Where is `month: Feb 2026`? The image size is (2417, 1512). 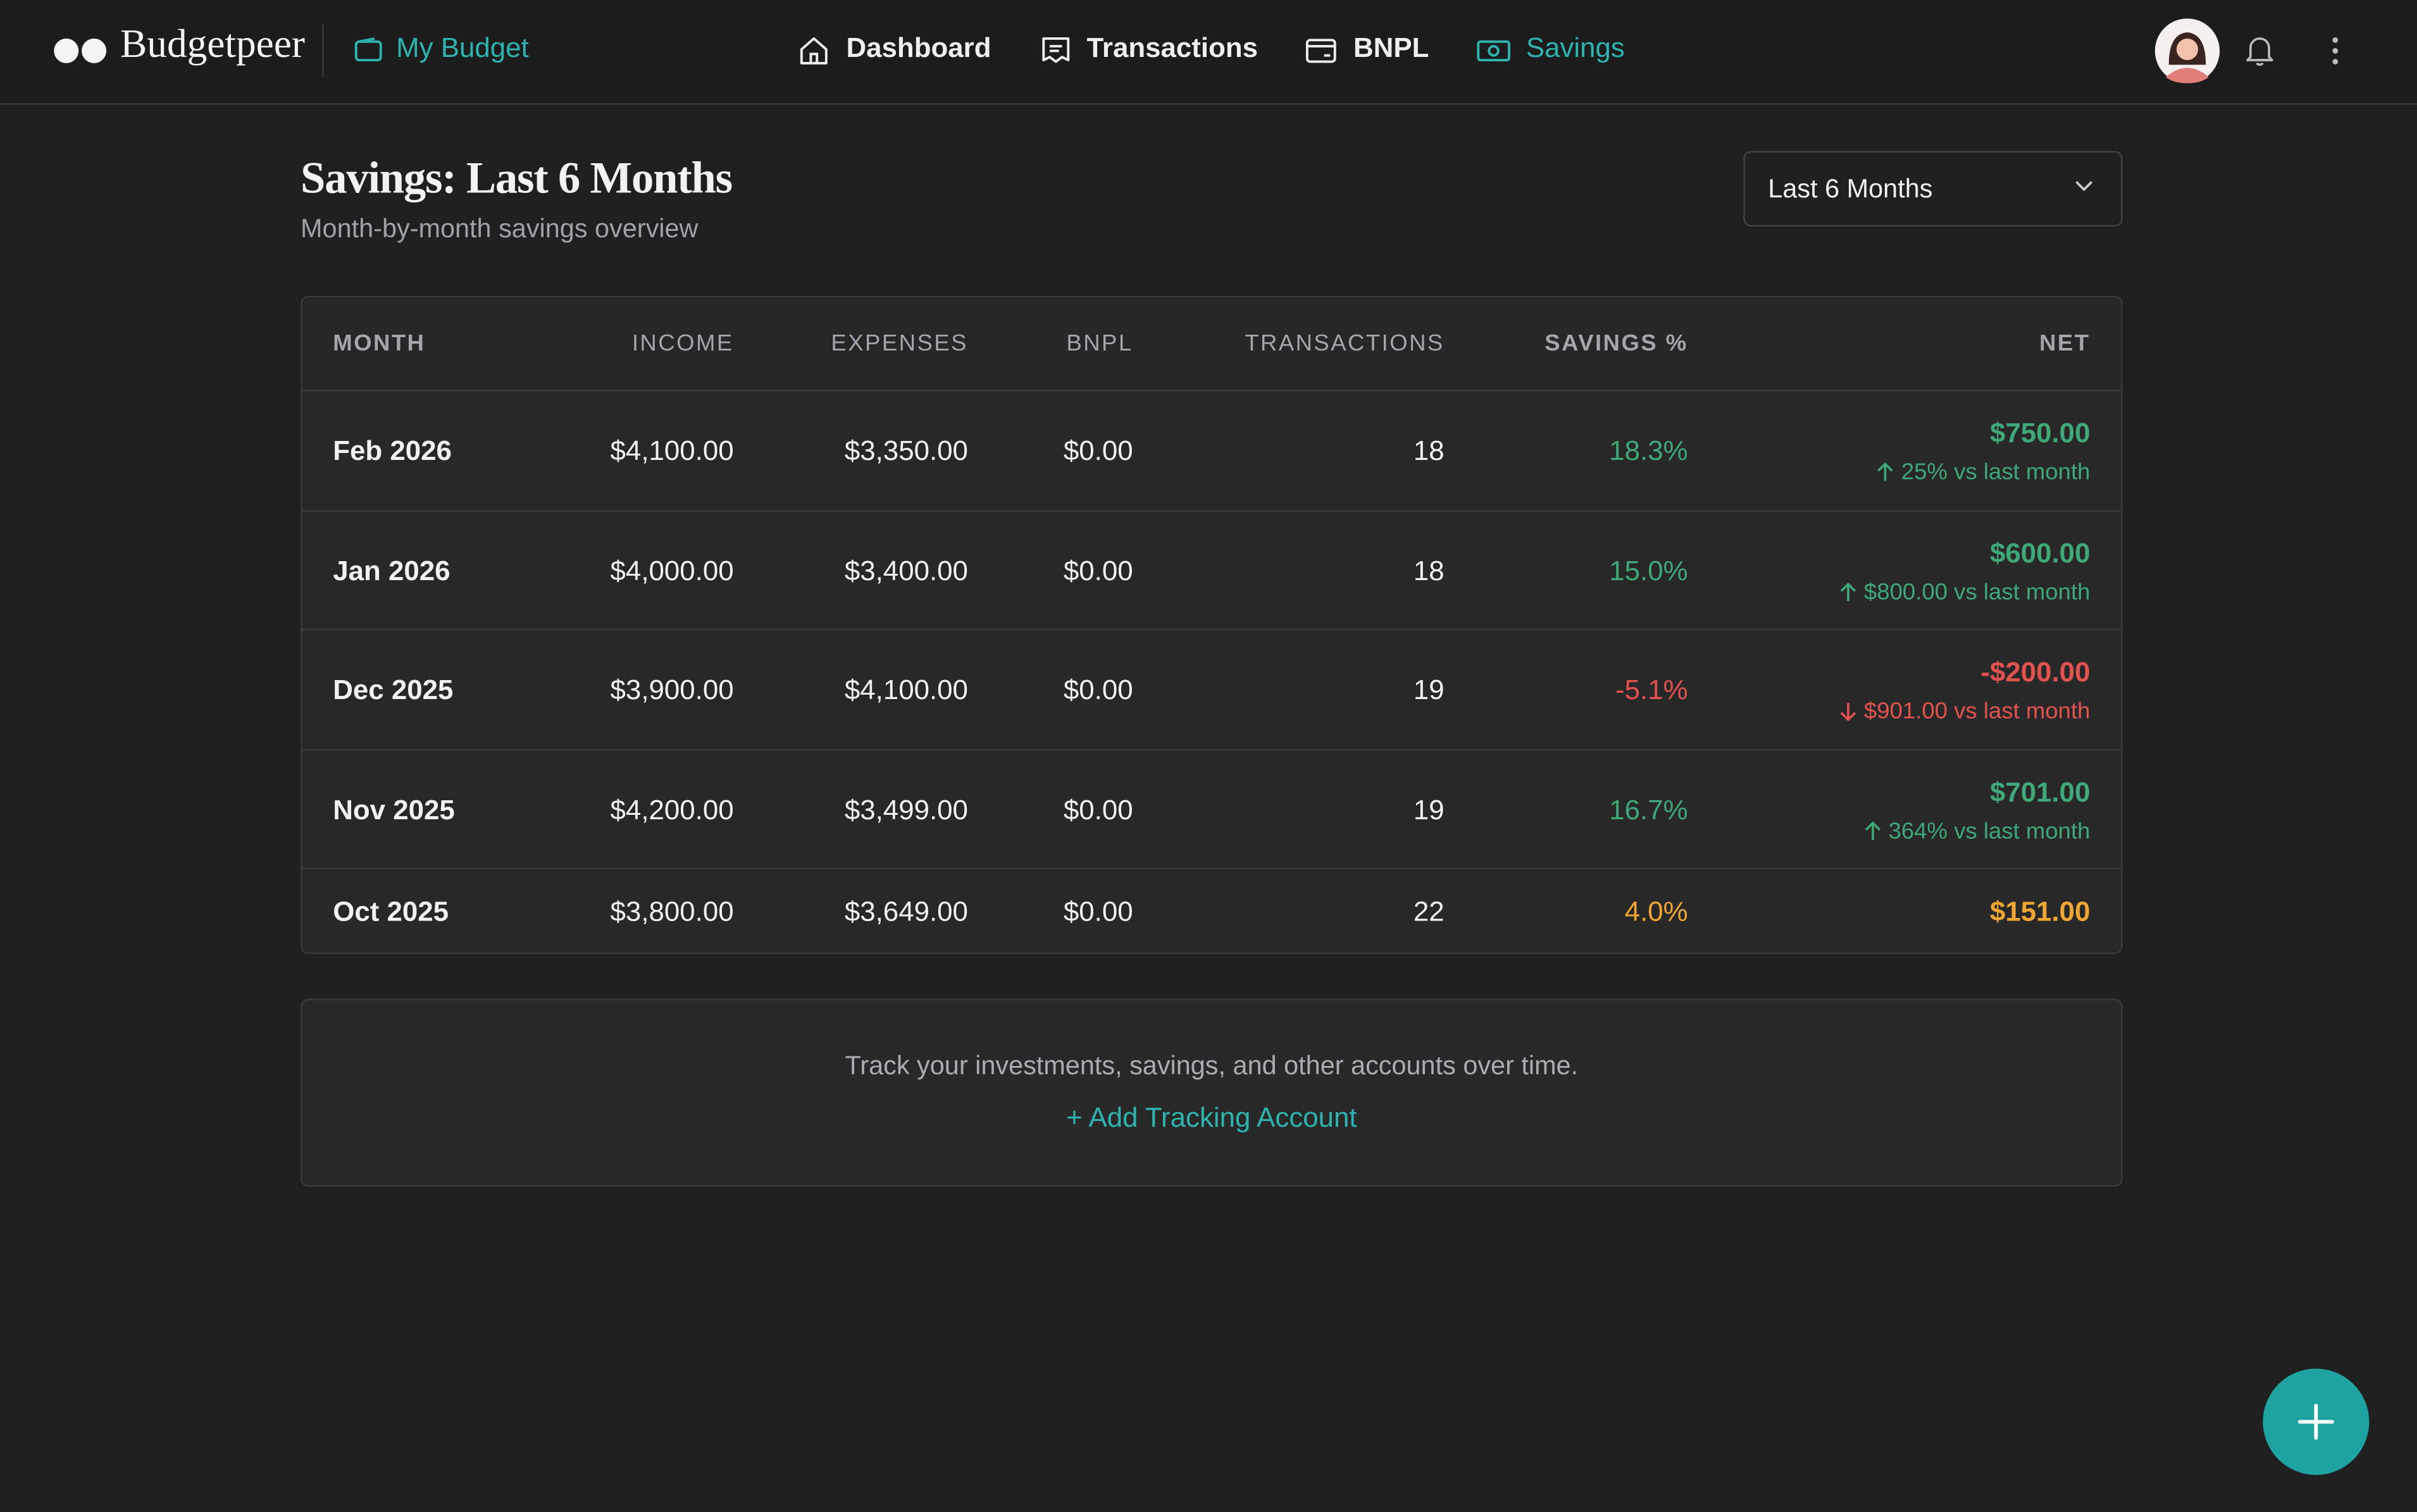 month: Feb 2026 is located at coordinates (393, 451).